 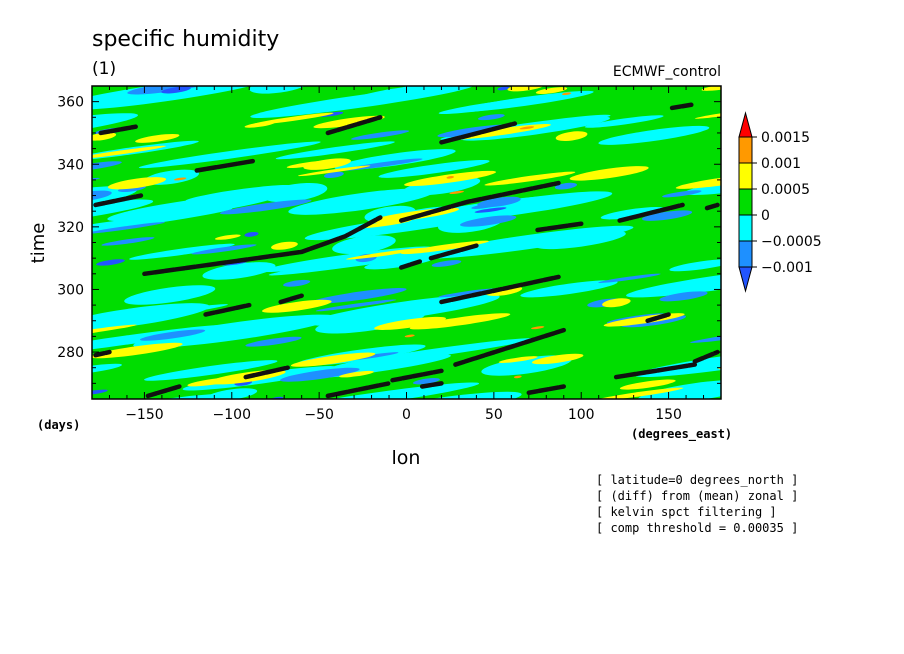 What do you see at coordinates (406, 415) in the screenshot?
I see `x-tick-label: 0` at bounding box center [406, 415].